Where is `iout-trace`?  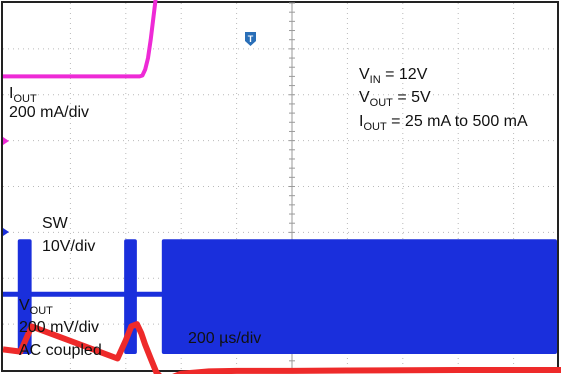 iout-trace is located at coordinates (80, 39).